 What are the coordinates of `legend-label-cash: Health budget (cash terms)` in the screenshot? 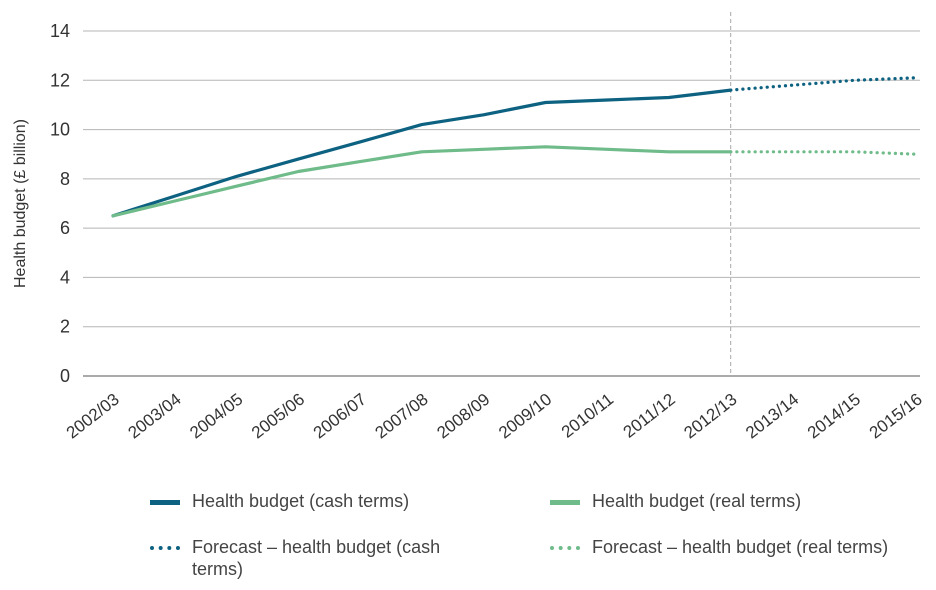 It's located at (301, 501).